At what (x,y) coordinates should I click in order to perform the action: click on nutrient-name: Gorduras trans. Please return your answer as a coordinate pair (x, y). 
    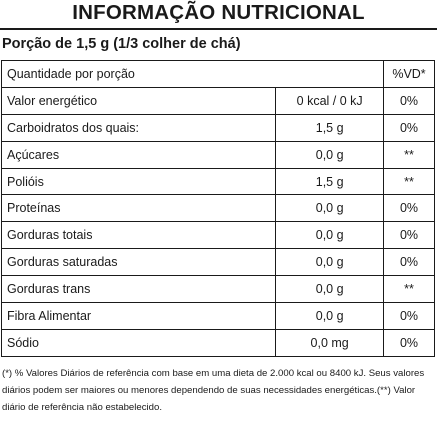
    Looking at the image, I should click on (138, 289).